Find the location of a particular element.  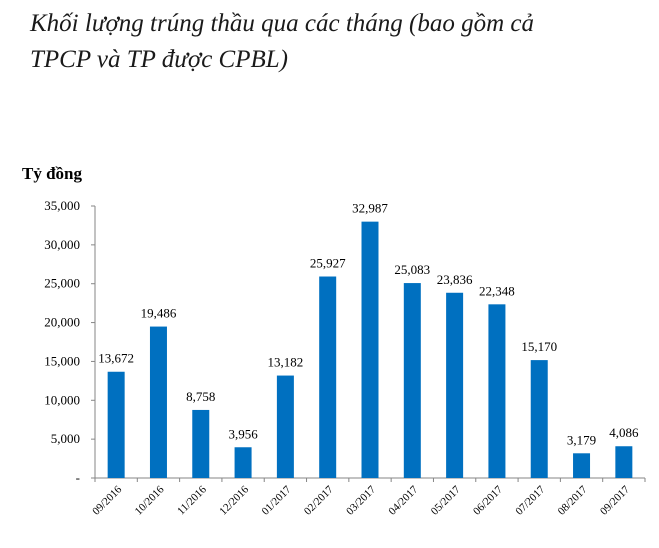

x-tick-label: 02/2017 is located at coordinates (319, 500).